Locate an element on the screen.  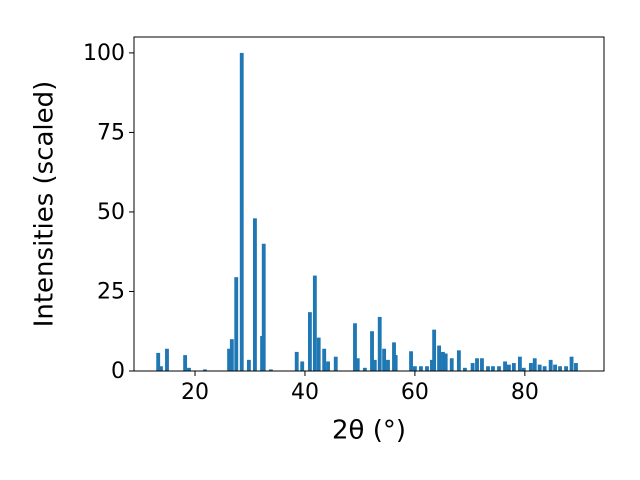
y-tick-label: 0 is located at coordinates (118, 371).